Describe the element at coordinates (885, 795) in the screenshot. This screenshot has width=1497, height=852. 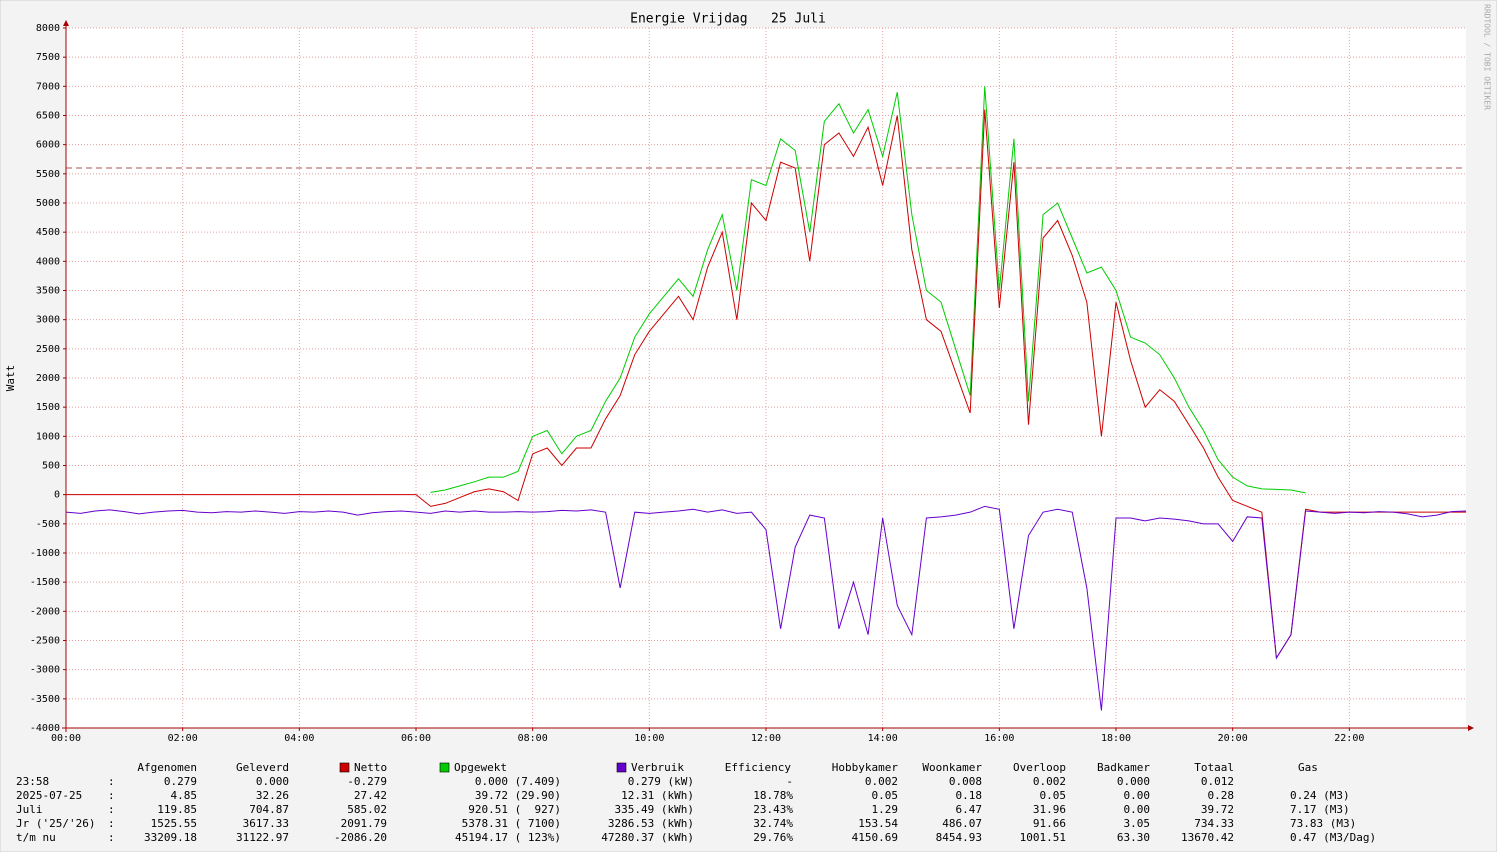
I see `table-cell: 0.05` at that location.